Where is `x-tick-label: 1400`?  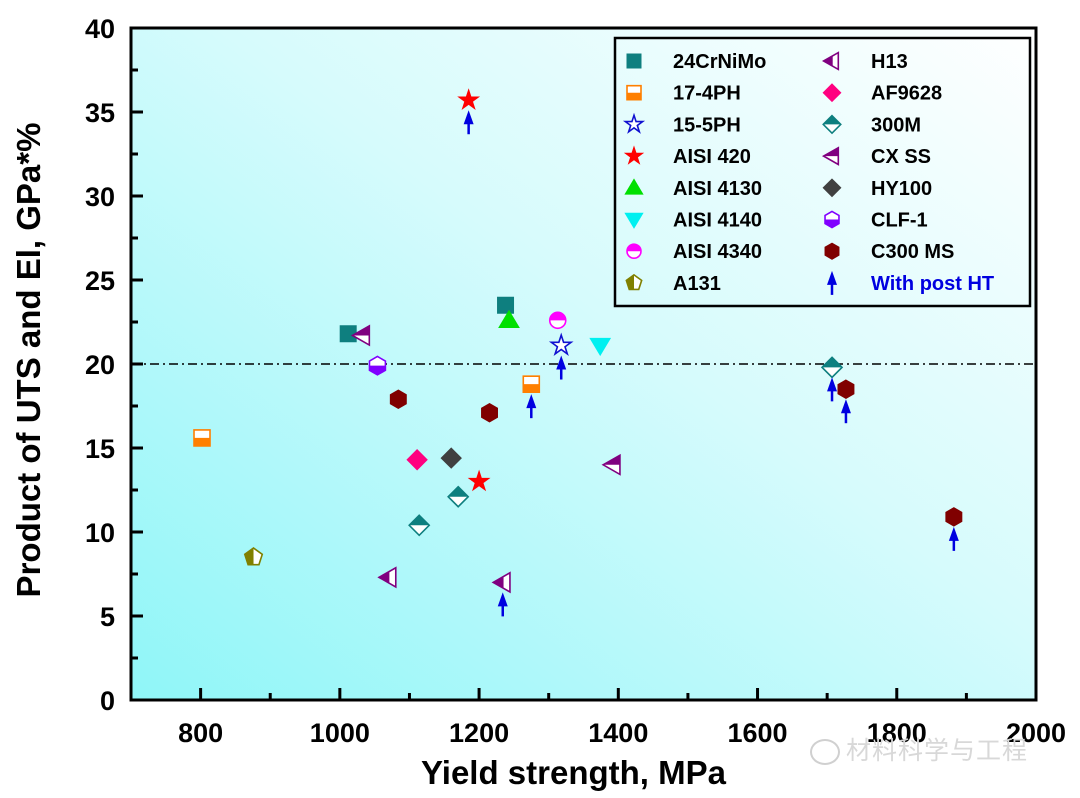 x-tick-label: 1400 is located at coordinates (618, 733).